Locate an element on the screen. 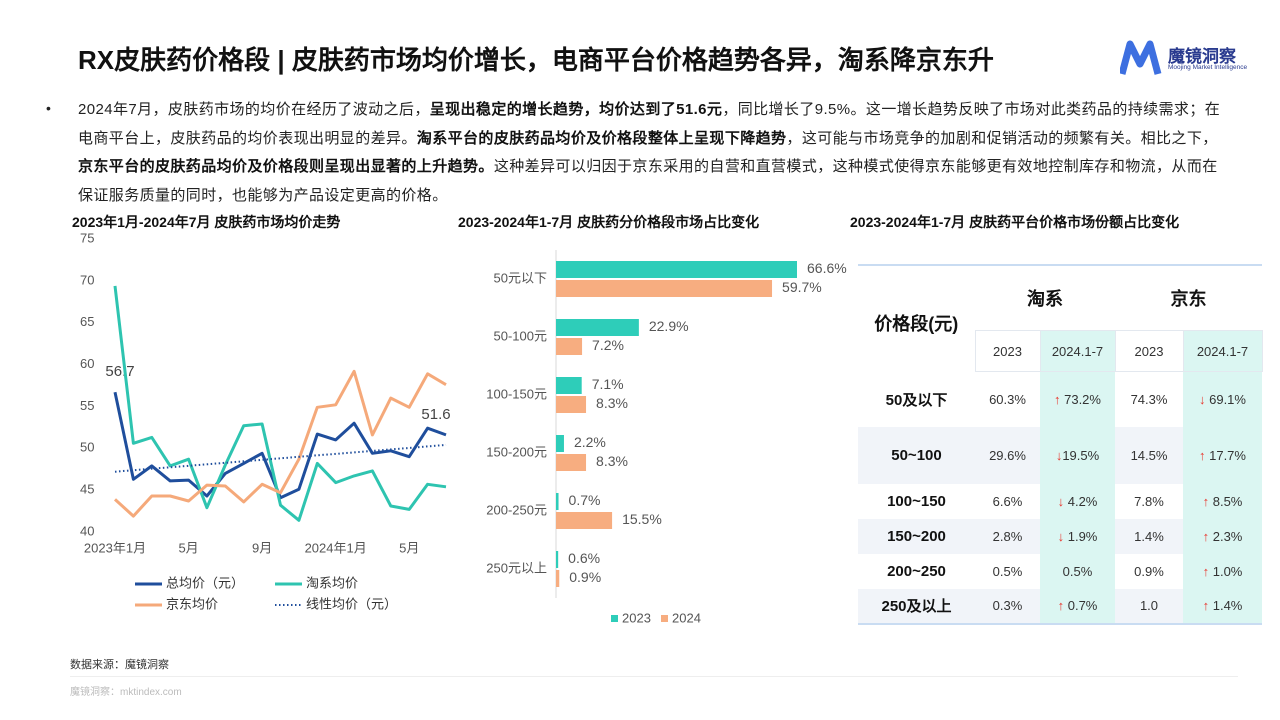  table-cell: 0.3% is located at coordinates (1007, 606).